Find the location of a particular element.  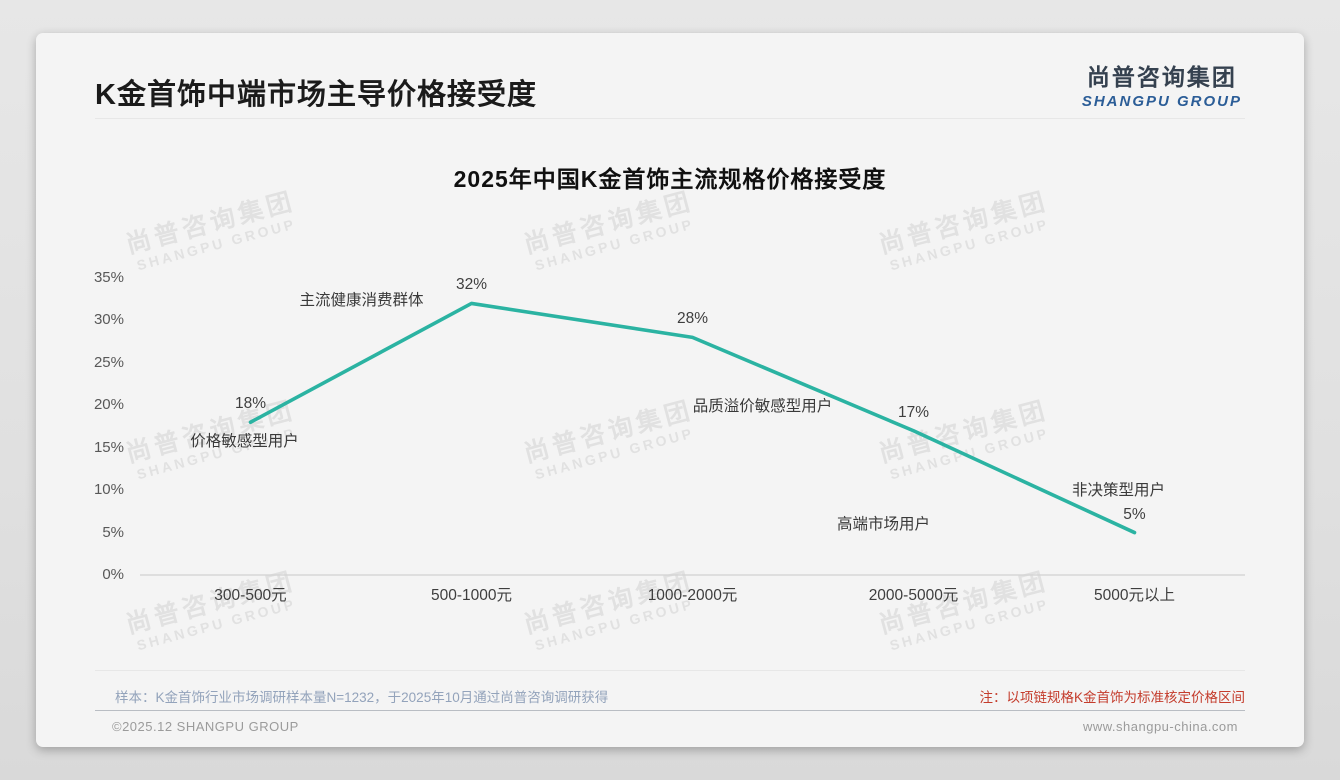

company-logo: 尚普咨询集团 SHANGPU GROUP is located at coordinates (1162, 84).